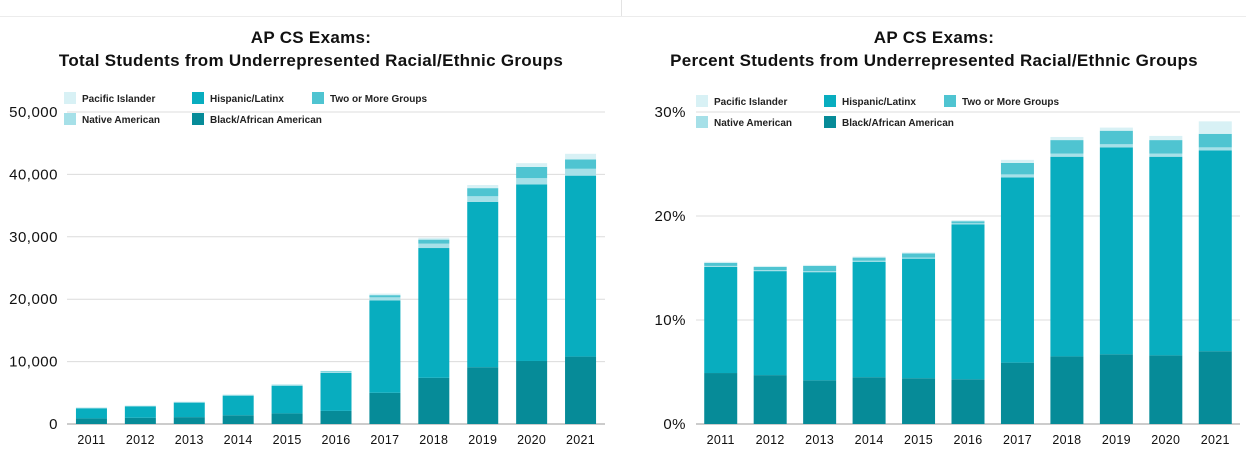 This screenshot has width=1246, height=464. I want to click on x-tick-label: 2015, so click(918, 440).